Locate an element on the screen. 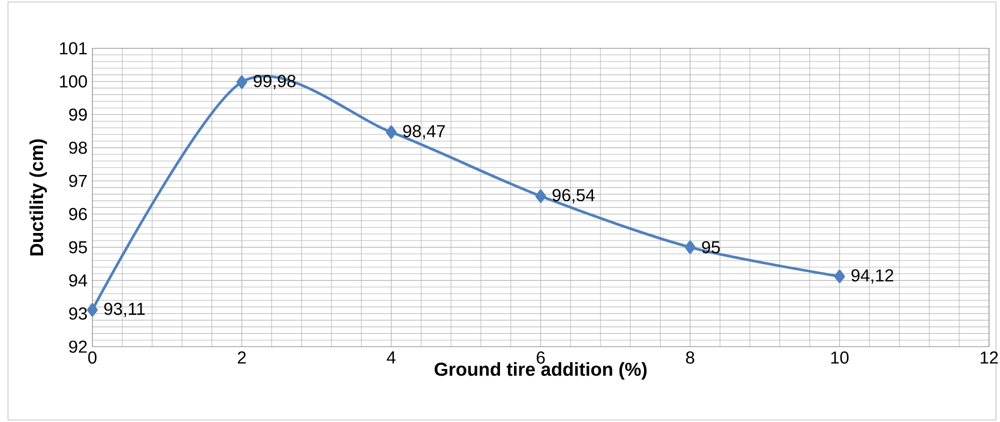 This screenshot has width=1000, height=422. x-tick-label: 6 is located at coordinates (540, 357).